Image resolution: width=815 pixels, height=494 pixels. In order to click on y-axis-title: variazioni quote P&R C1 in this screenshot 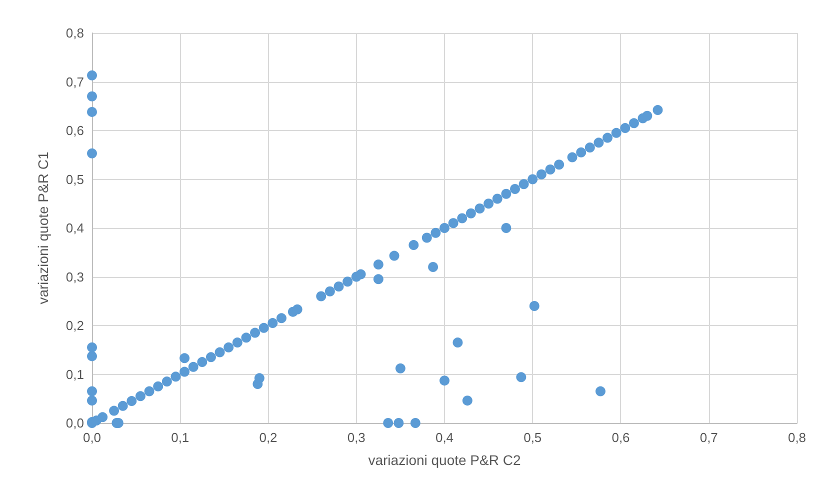, I will do `click(43, 228)`.